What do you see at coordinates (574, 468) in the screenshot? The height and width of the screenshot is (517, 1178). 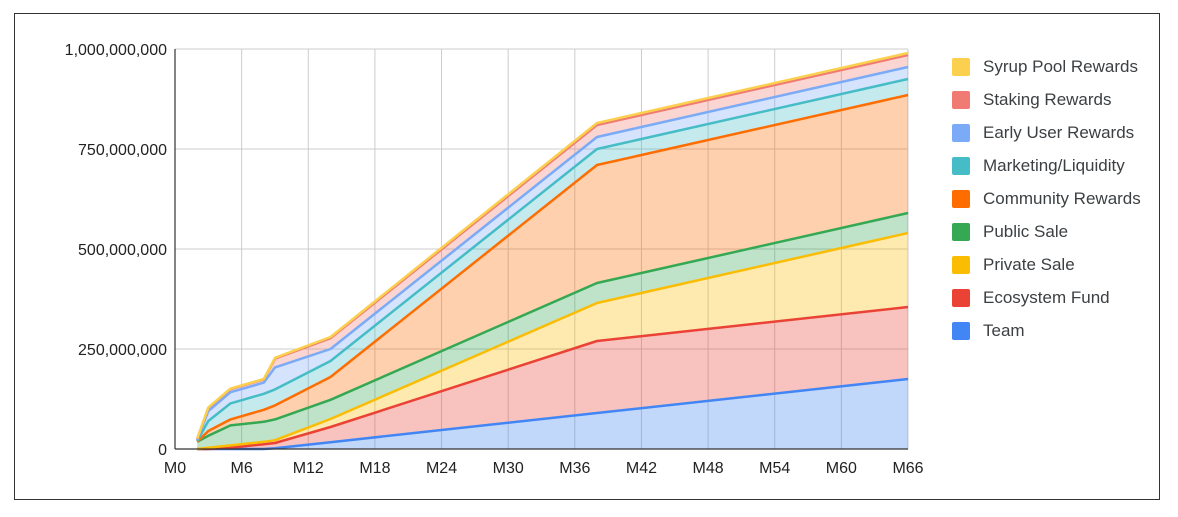 I see `x-tick-label: M36` at bounding box center [574, 468].